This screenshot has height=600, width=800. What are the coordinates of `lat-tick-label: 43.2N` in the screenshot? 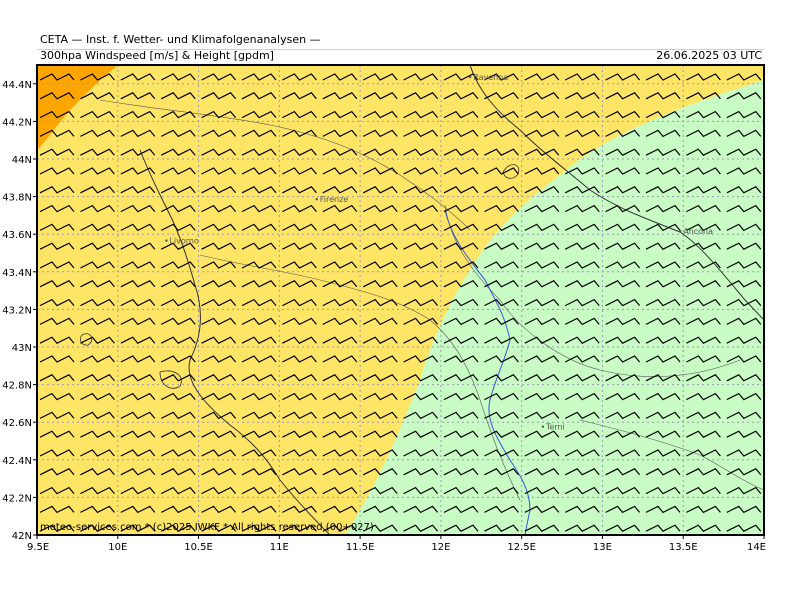 It's located at (17, 310).